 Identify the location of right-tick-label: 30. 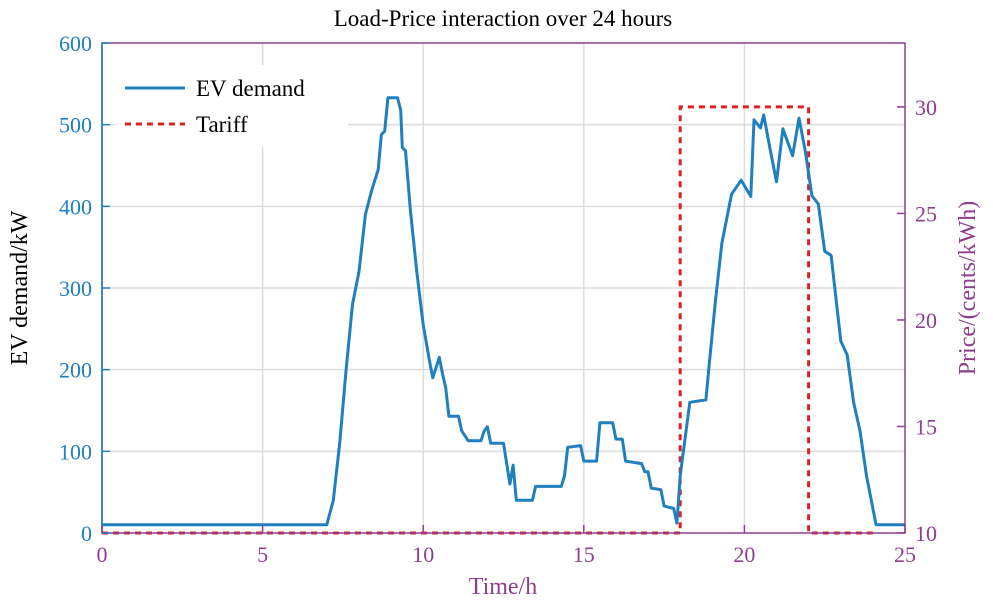
(926, 107).